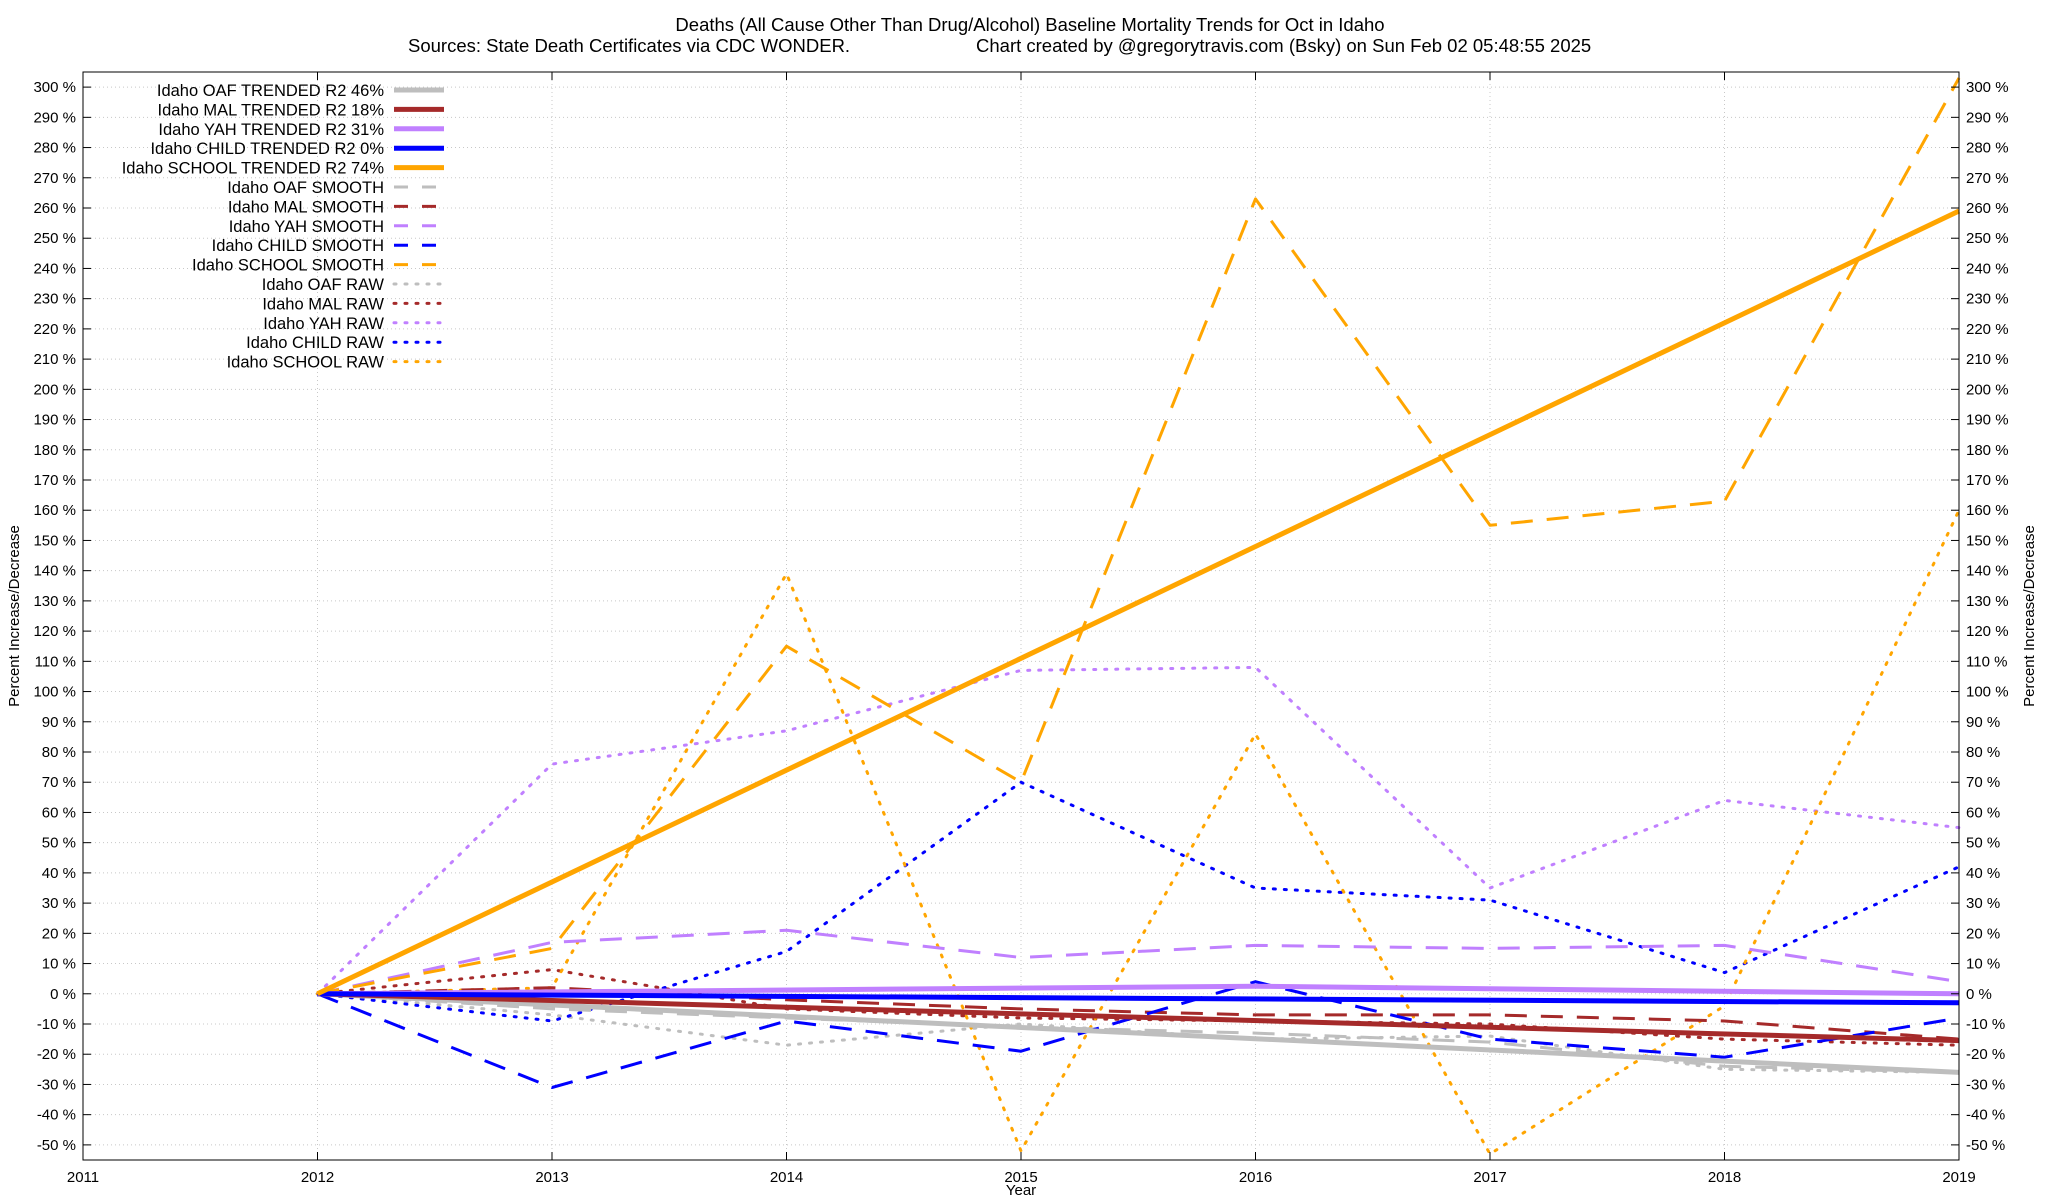  What do you see at coordinates (1020, 1177) in the screenshot?
I see `x-tick-label: 2015` at bounding box center [1020, 1177].